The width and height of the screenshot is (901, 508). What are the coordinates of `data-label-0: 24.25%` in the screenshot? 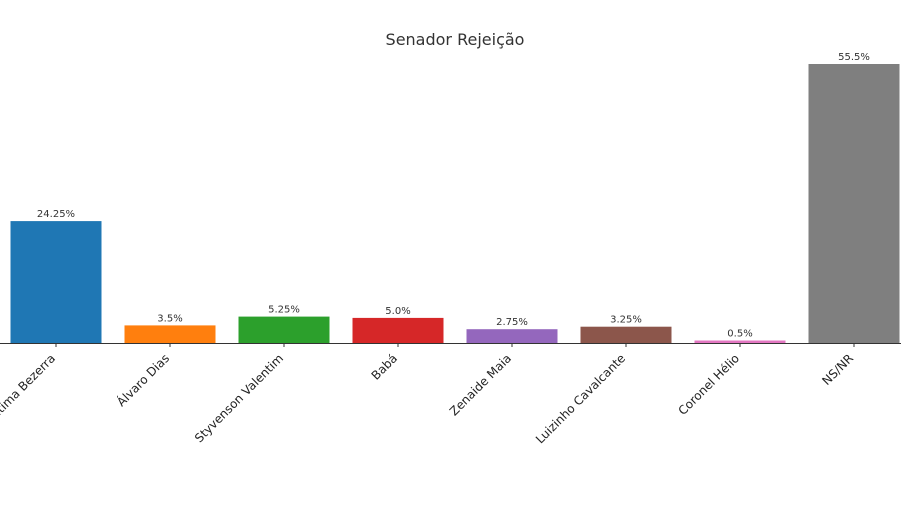 It's located at (56, 214).